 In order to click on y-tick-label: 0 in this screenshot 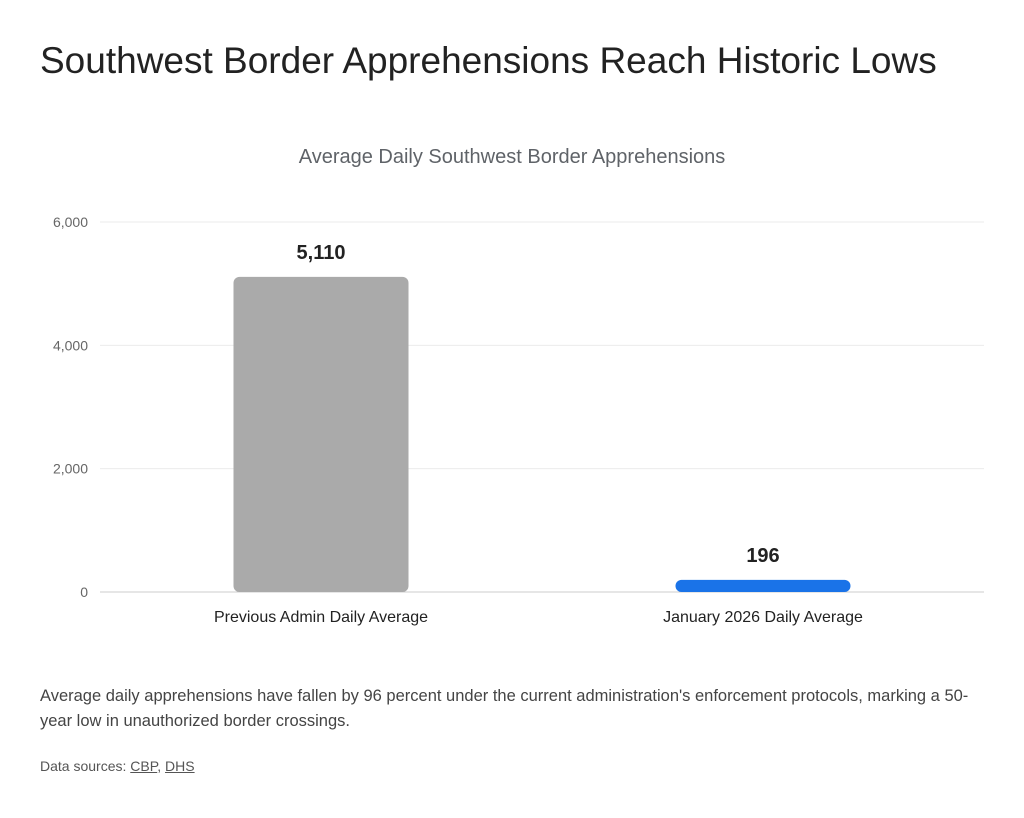, I will do `click(84, 592)`.